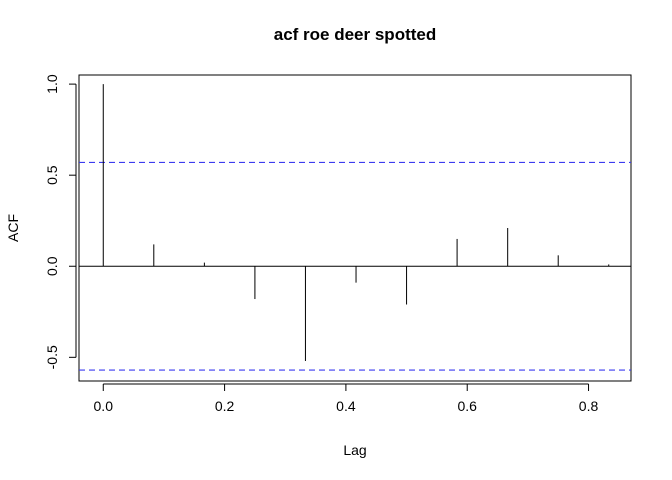 The width and height of the screenshot is (672, 480). I want to click on y-axis: -0.5 0.0 0.5 1.0, so click(60, 221).